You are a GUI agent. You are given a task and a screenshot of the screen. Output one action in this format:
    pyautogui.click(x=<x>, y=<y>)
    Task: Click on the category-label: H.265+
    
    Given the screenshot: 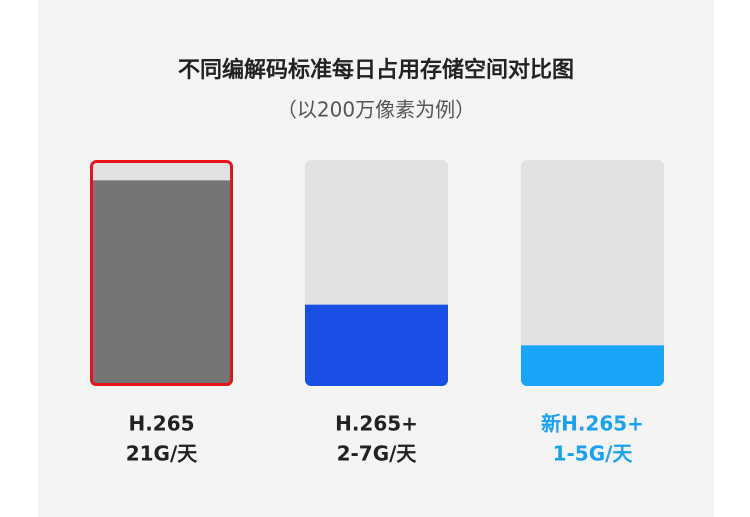 What is the action you would take?
    pyautogui.click(x=376, y=424)
    